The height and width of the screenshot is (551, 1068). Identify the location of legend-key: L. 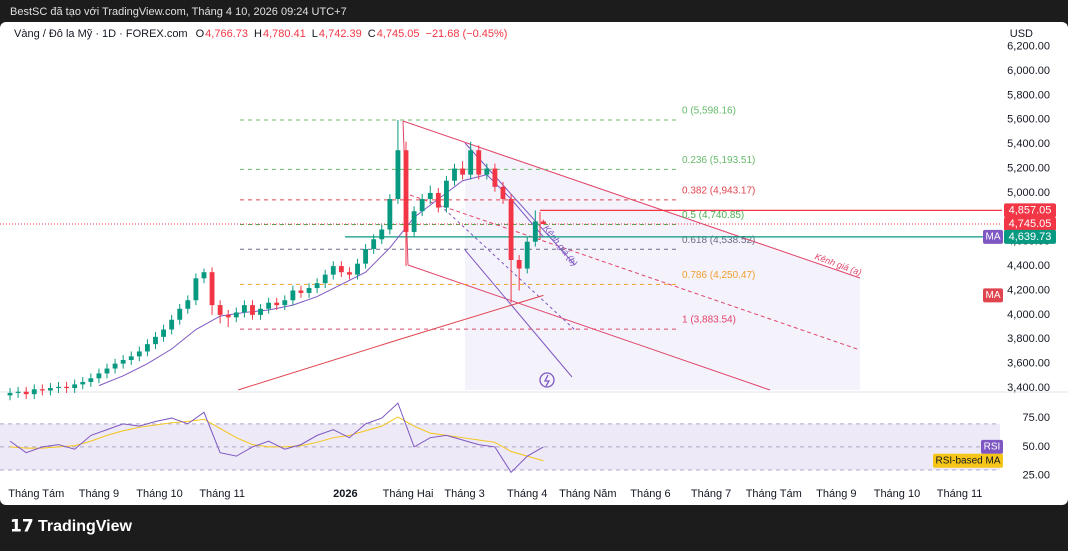
(315, 34).